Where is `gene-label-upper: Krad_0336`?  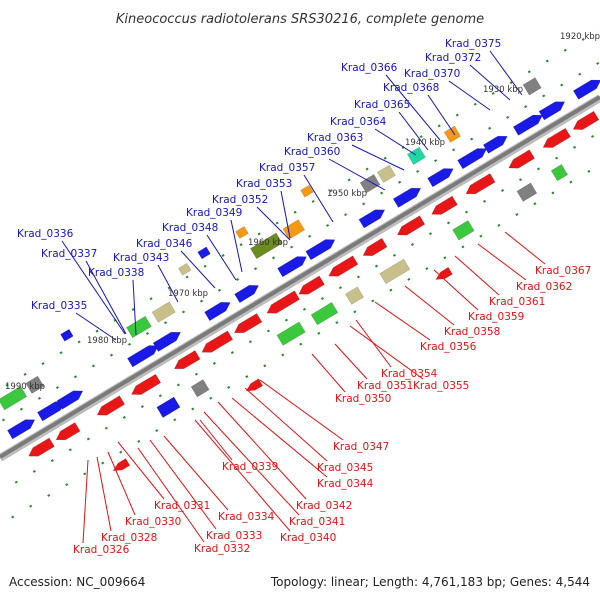
gene-label-upper: Krad_0336 is located at coordinates (45, 234).